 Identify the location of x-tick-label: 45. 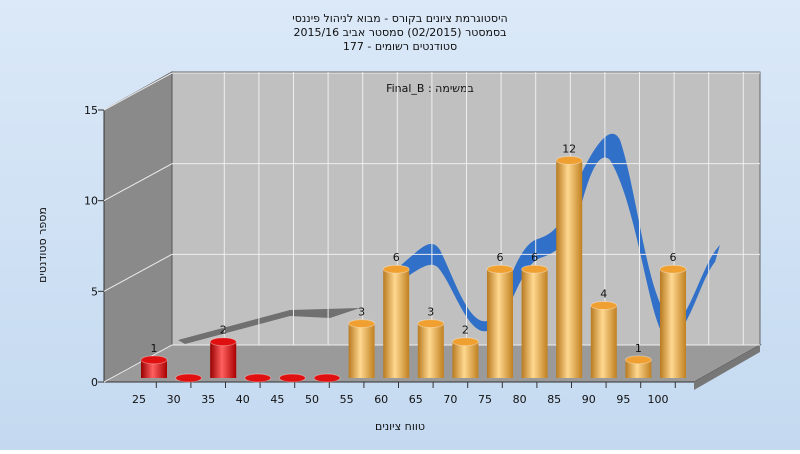
(277, 399).